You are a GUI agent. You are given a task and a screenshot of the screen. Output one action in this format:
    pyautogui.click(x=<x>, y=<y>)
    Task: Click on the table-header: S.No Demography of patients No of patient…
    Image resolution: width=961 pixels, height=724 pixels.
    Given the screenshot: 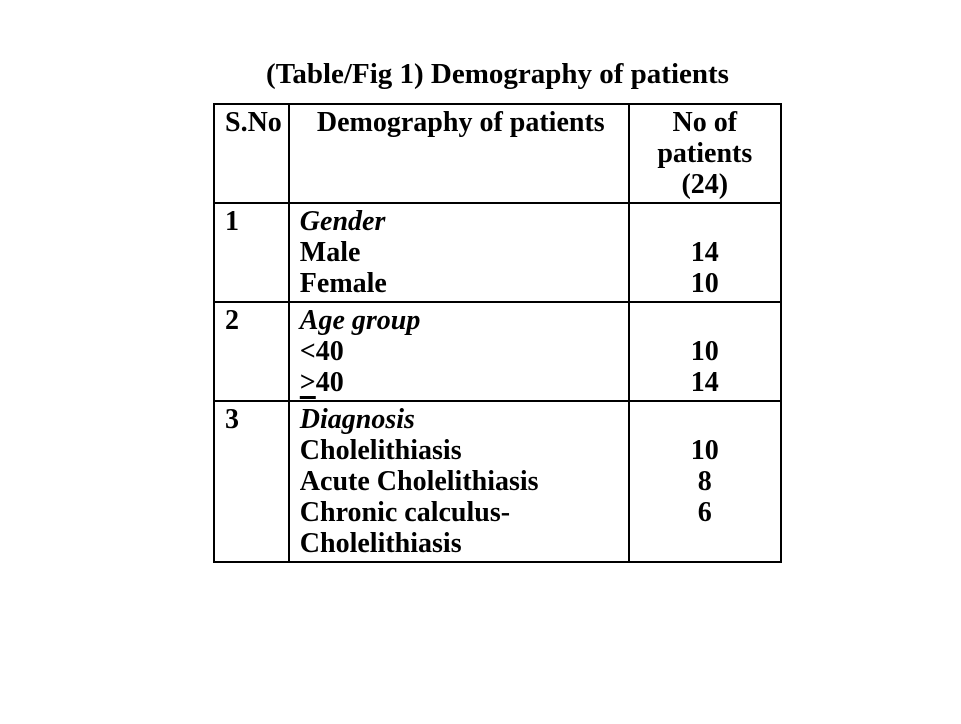 What is the action you would take?
    pyautogui.click(x=497, y=153)
    